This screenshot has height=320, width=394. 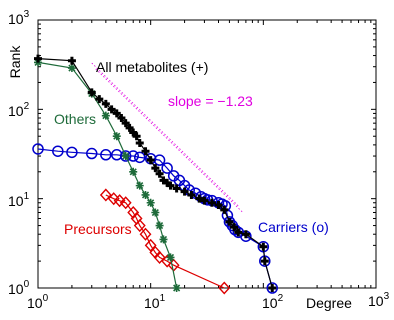 What do you see at coordinates (19, 288) in the screenshot?
I see `y-tick-label: 10⁰` at bounding box center [19, 288].